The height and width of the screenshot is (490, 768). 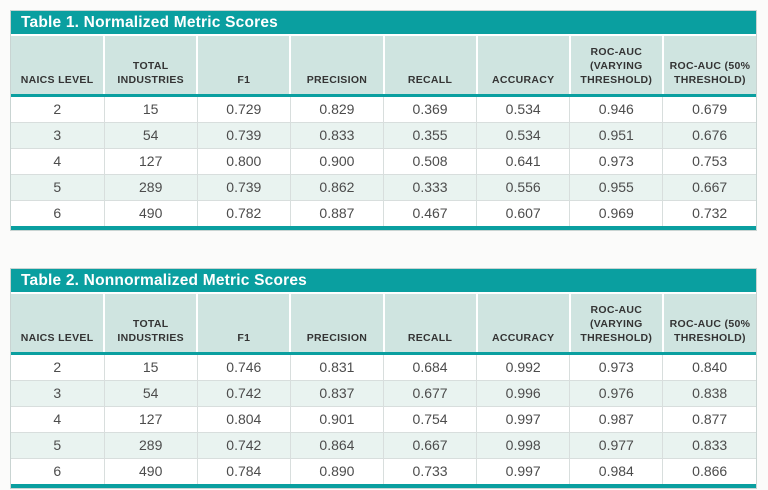 I want to click on table-cell: 6, so click(x=58, y=213).